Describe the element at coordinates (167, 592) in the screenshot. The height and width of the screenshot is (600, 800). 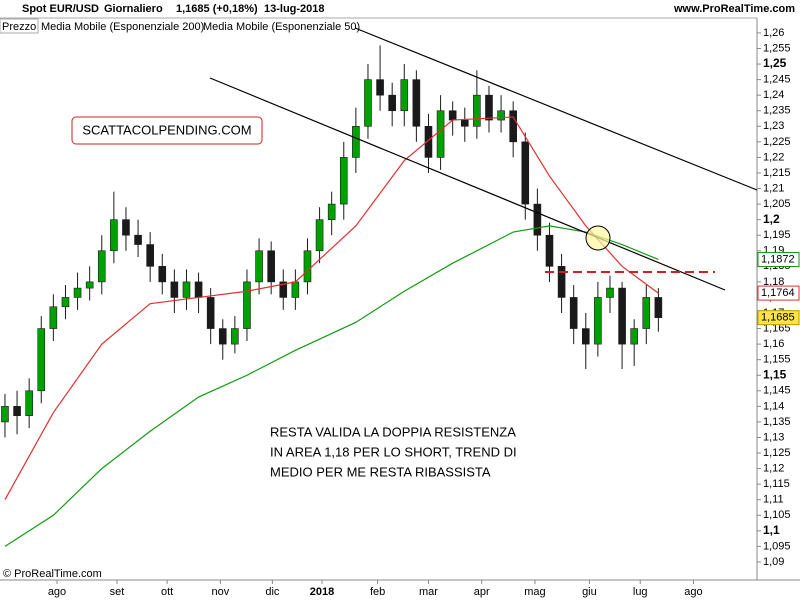
I see `x-tick-label: ott` at that location.